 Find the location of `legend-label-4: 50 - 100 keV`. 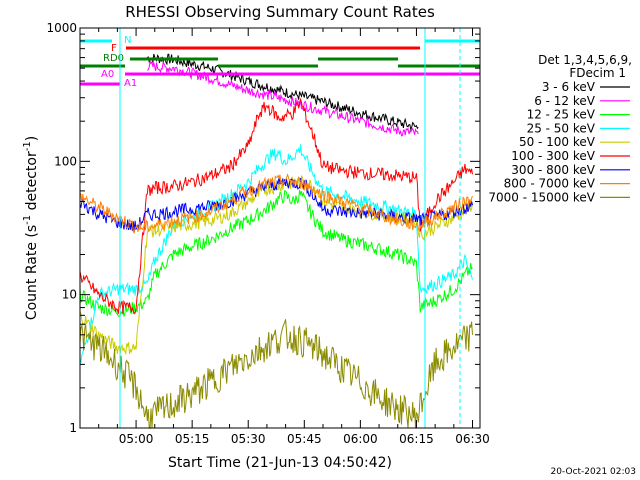

legend-label-4: 50 - 100 keV is located at coordinates (557, 142).